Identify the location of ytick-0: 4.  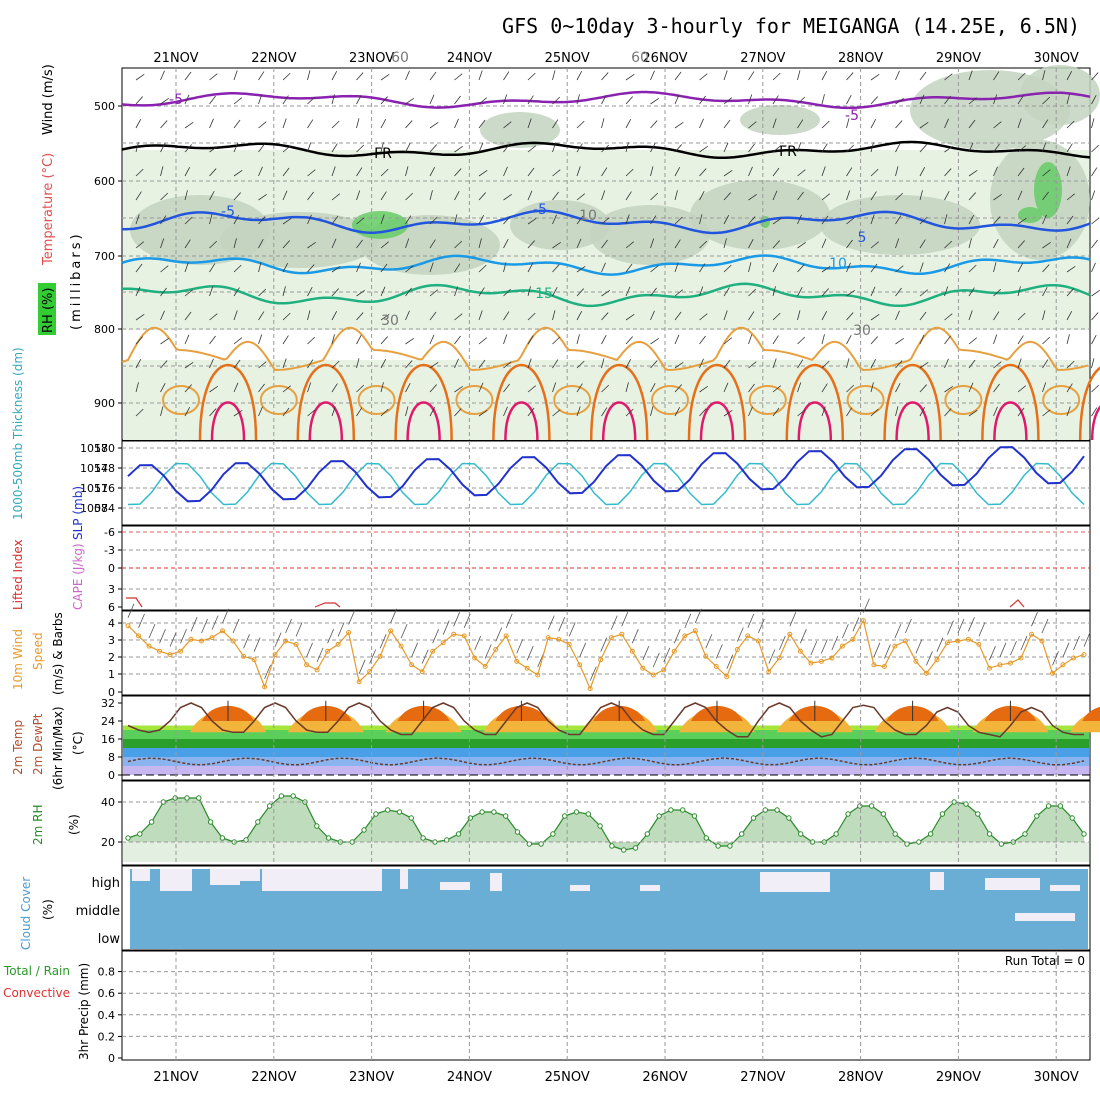
(111, 623).